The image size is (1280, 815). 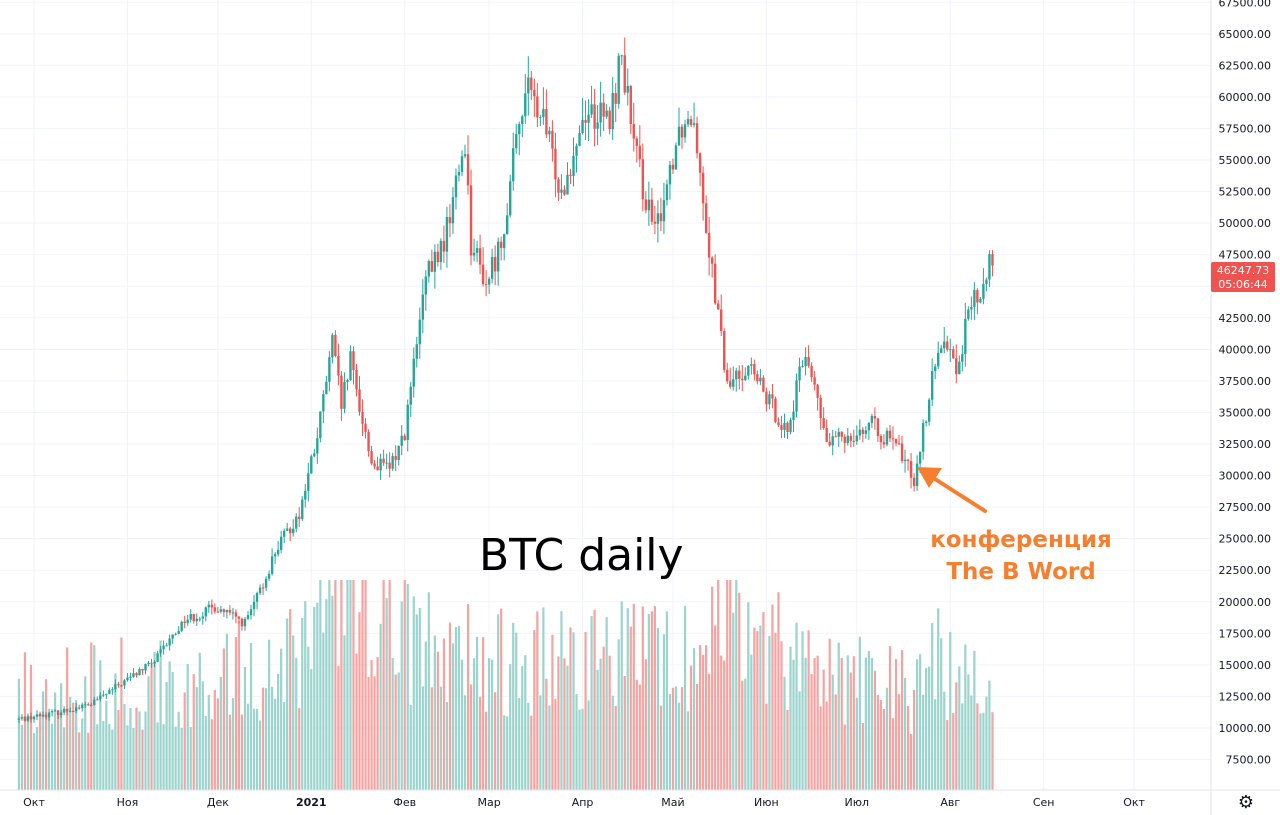 What do you see at coordinates (584, 802) in the screenshot?
I see `time-axis: Окт Ноя Дек 2021 Фев Мар Апр Май Июн Июл Авг Сен Окт` at bounding box center [584, 802].